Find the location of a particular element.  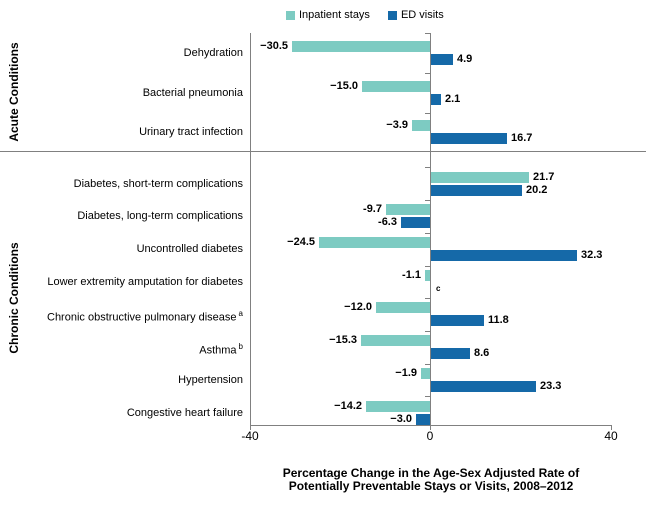

legend: Inpatient stays ED visits is located at coordinates (365, 15).